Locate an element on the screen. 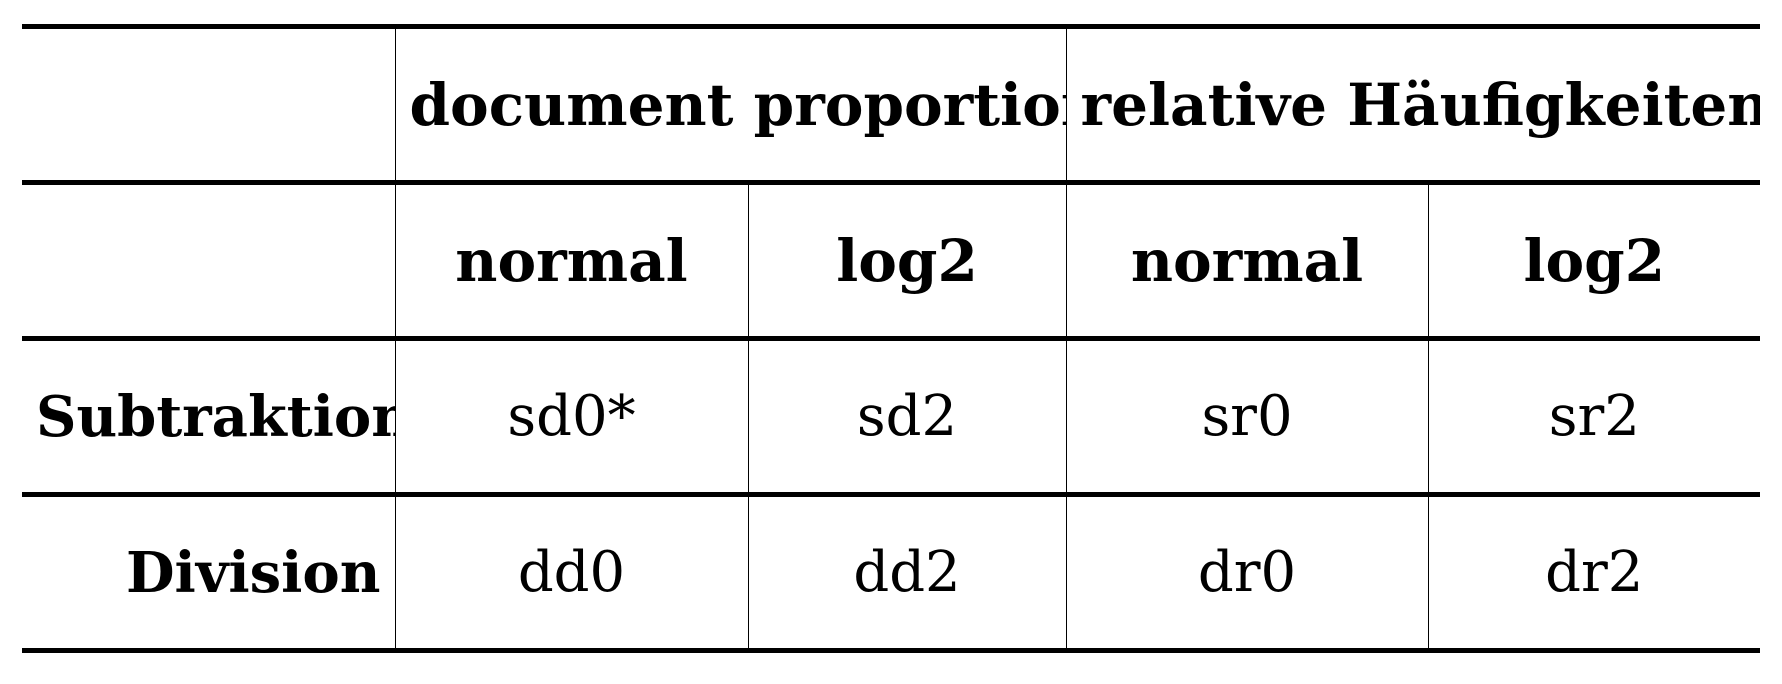 Image resolution: width=1782 pixels, height=684 pixels. group-header-relative-haeufigkeiten: relative Häufigkeiten is located at coordinates (1413, 103).